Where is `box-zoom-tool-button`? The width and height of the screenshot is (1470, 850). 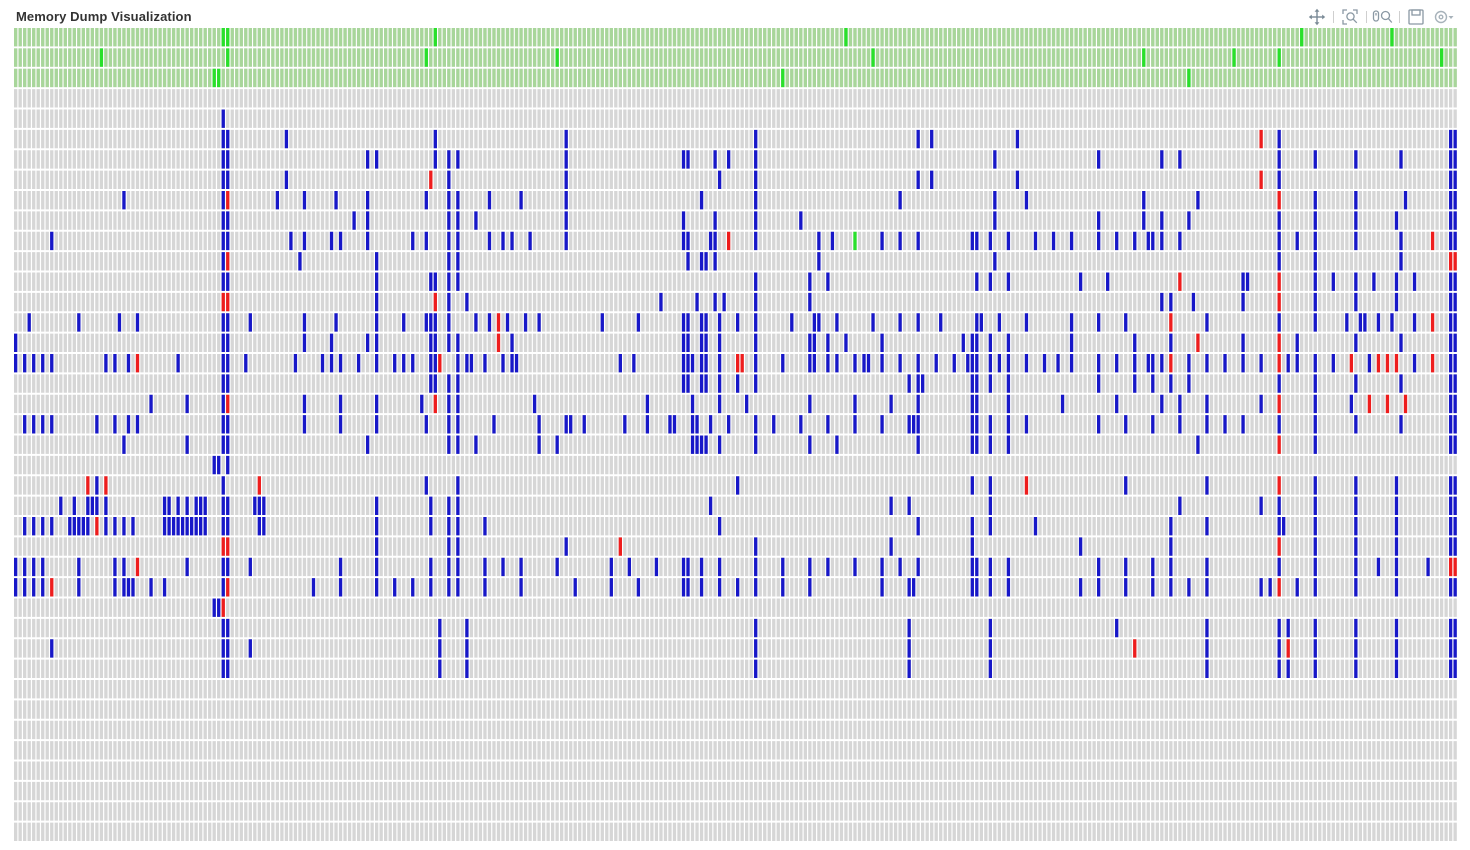 box-zoom-tool-button is located at coordinates (1350, 17).